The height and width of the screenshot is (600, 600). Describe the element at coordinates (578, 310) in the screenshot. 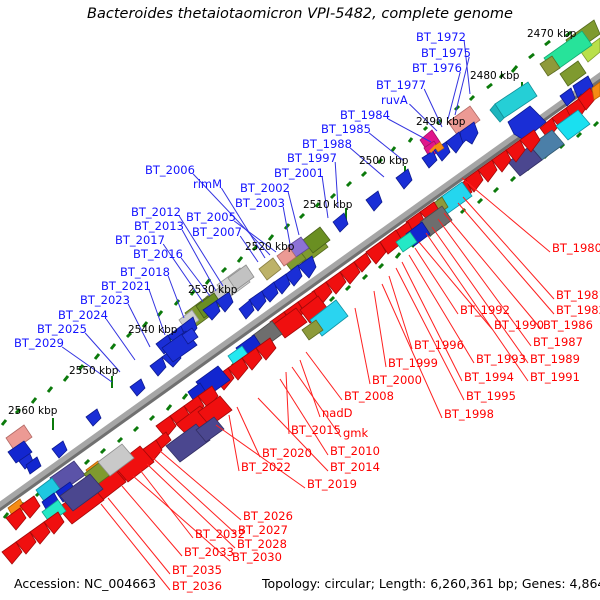

I see `gene-label: BT_1982` at that location.